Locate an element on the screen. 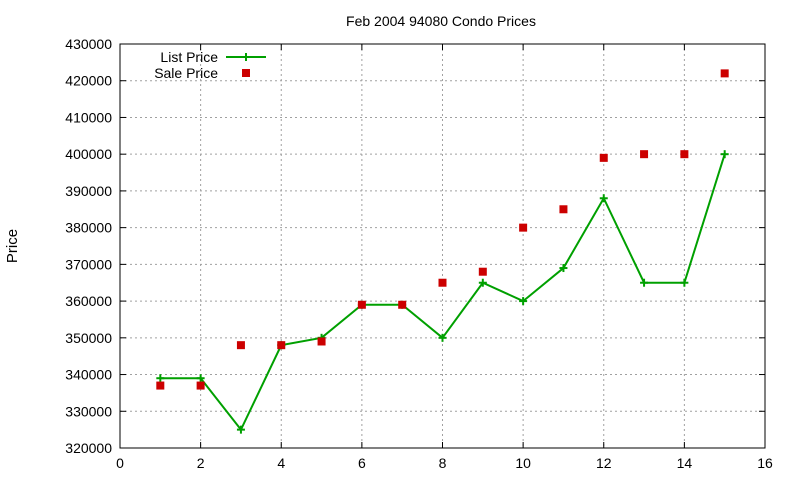 This screenshot has height=480, width=800. y-tick-label: 360000 is located at coordinates (88, 301).